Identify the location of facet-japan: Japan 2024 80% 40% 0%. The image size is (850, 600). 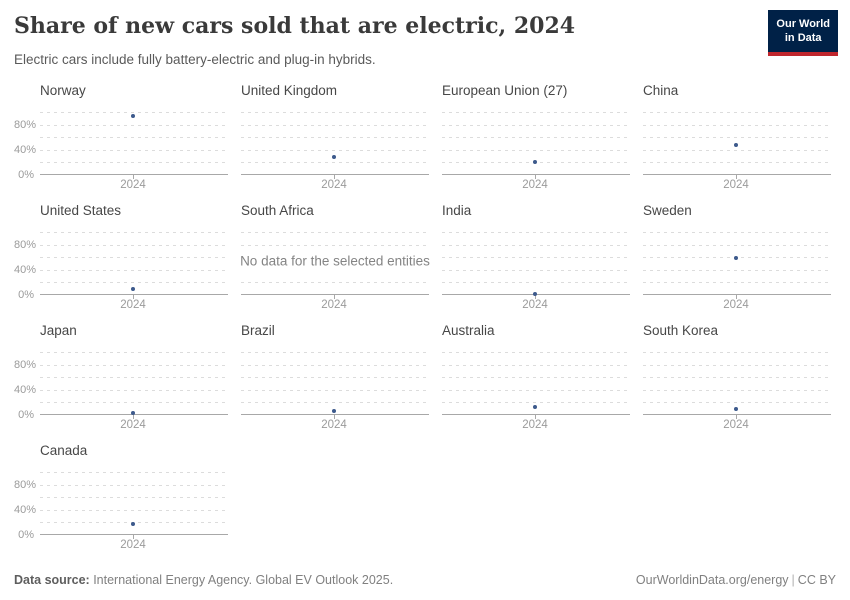
(121, 378).